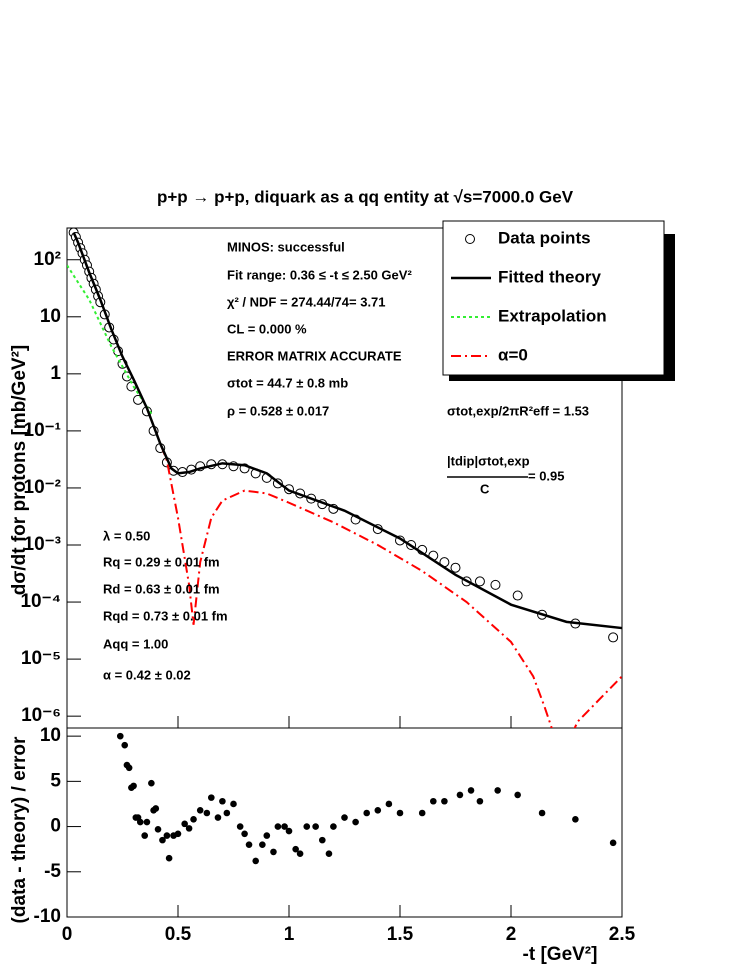 The image size is (747, 972). Describe the element at coordinates (47, 259) in the screenshot. I see `y-tick-label: 10²` at that location.